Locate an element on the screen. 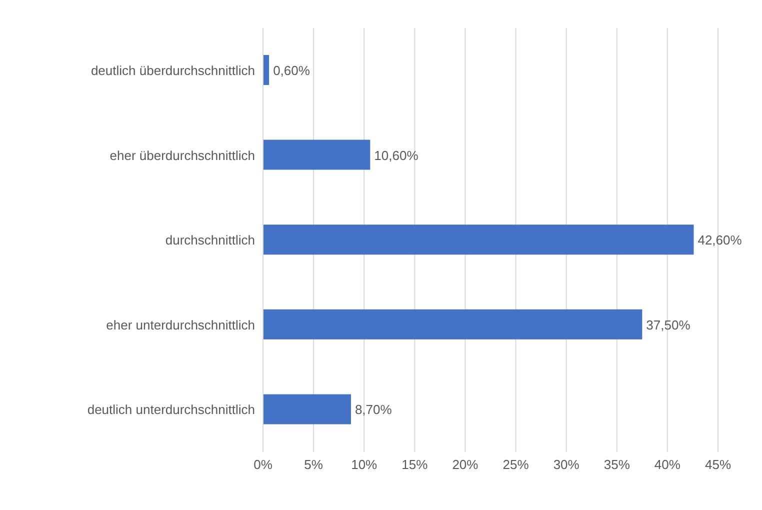 The width and height of the screenshot is (762, 510). data-label: 37,50% is located at coordinates (668, 324).